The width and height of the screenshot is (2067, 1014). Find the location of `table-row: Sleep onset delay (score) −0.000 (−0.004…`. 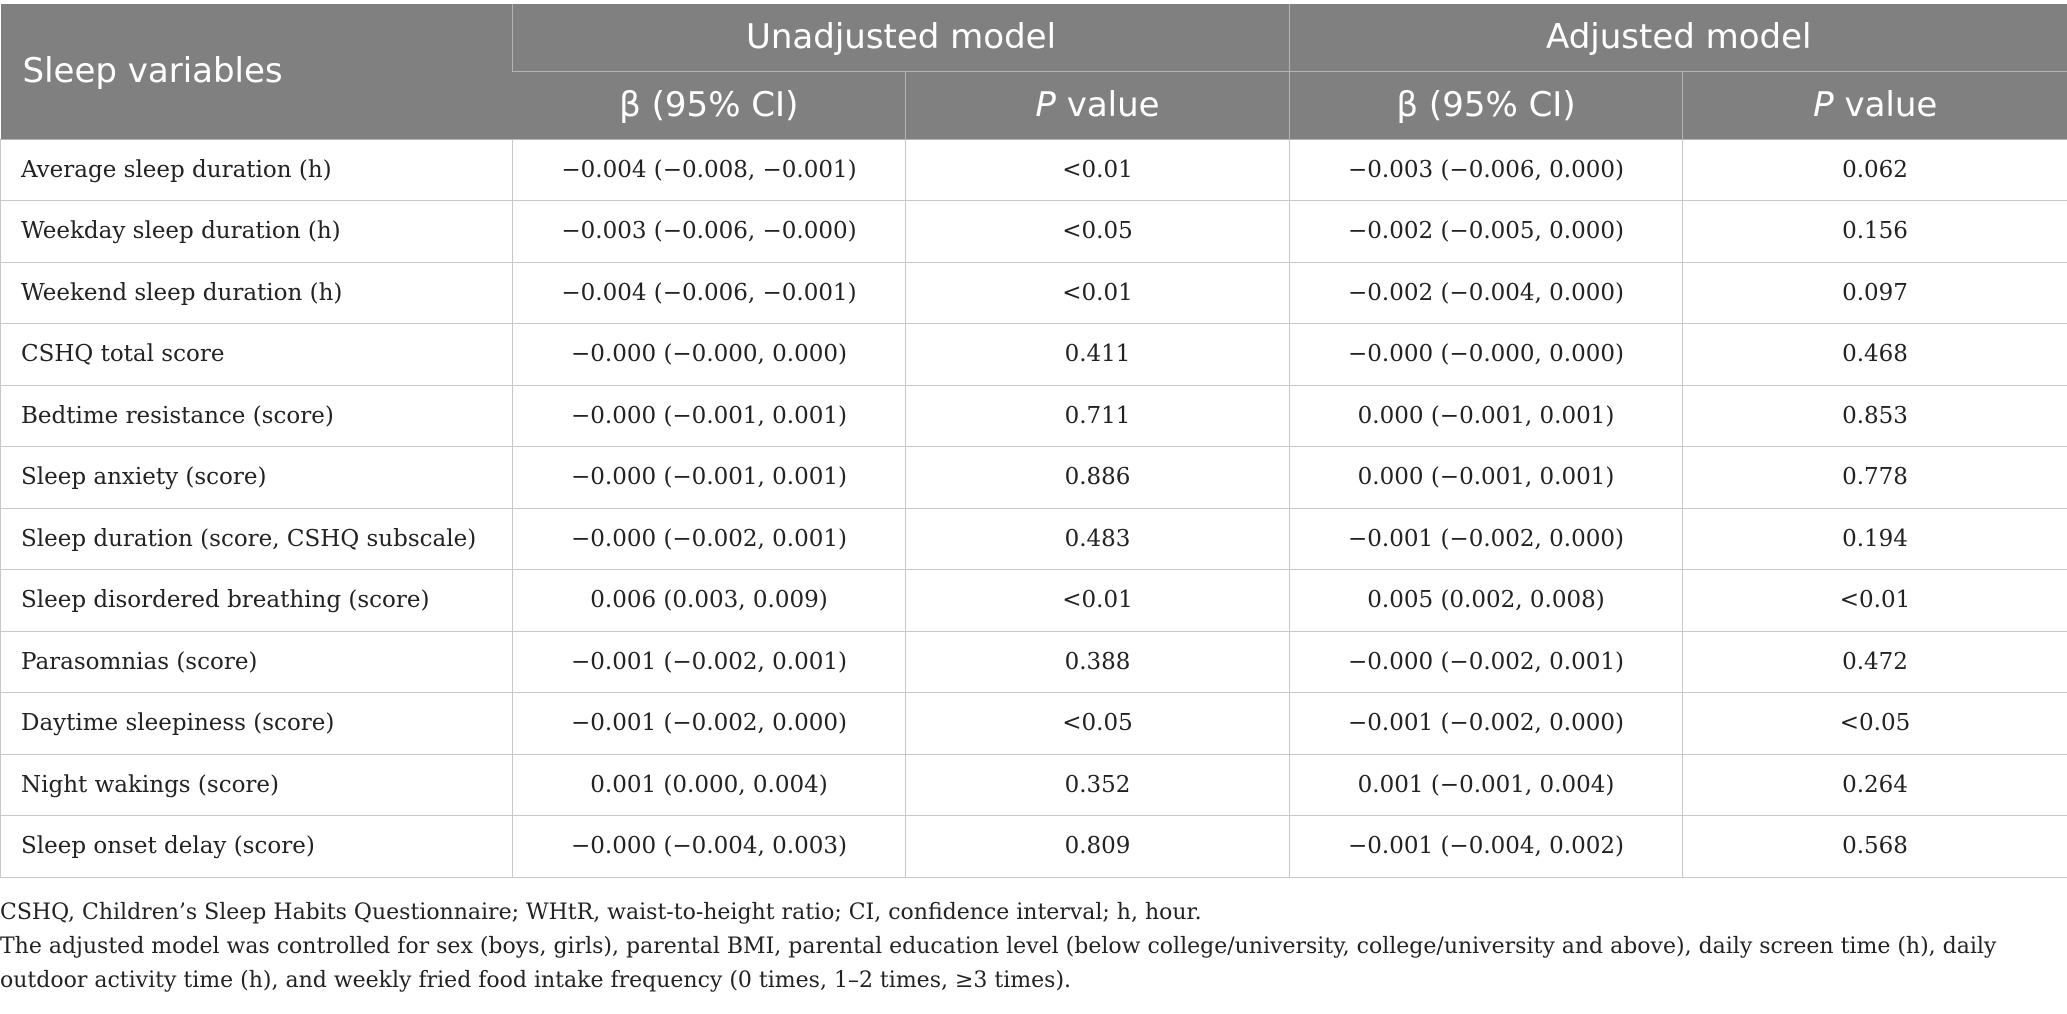

table-row: Sleep onset delay (score) −0.000 (−0.004… is located at coordinates (1033, 846).